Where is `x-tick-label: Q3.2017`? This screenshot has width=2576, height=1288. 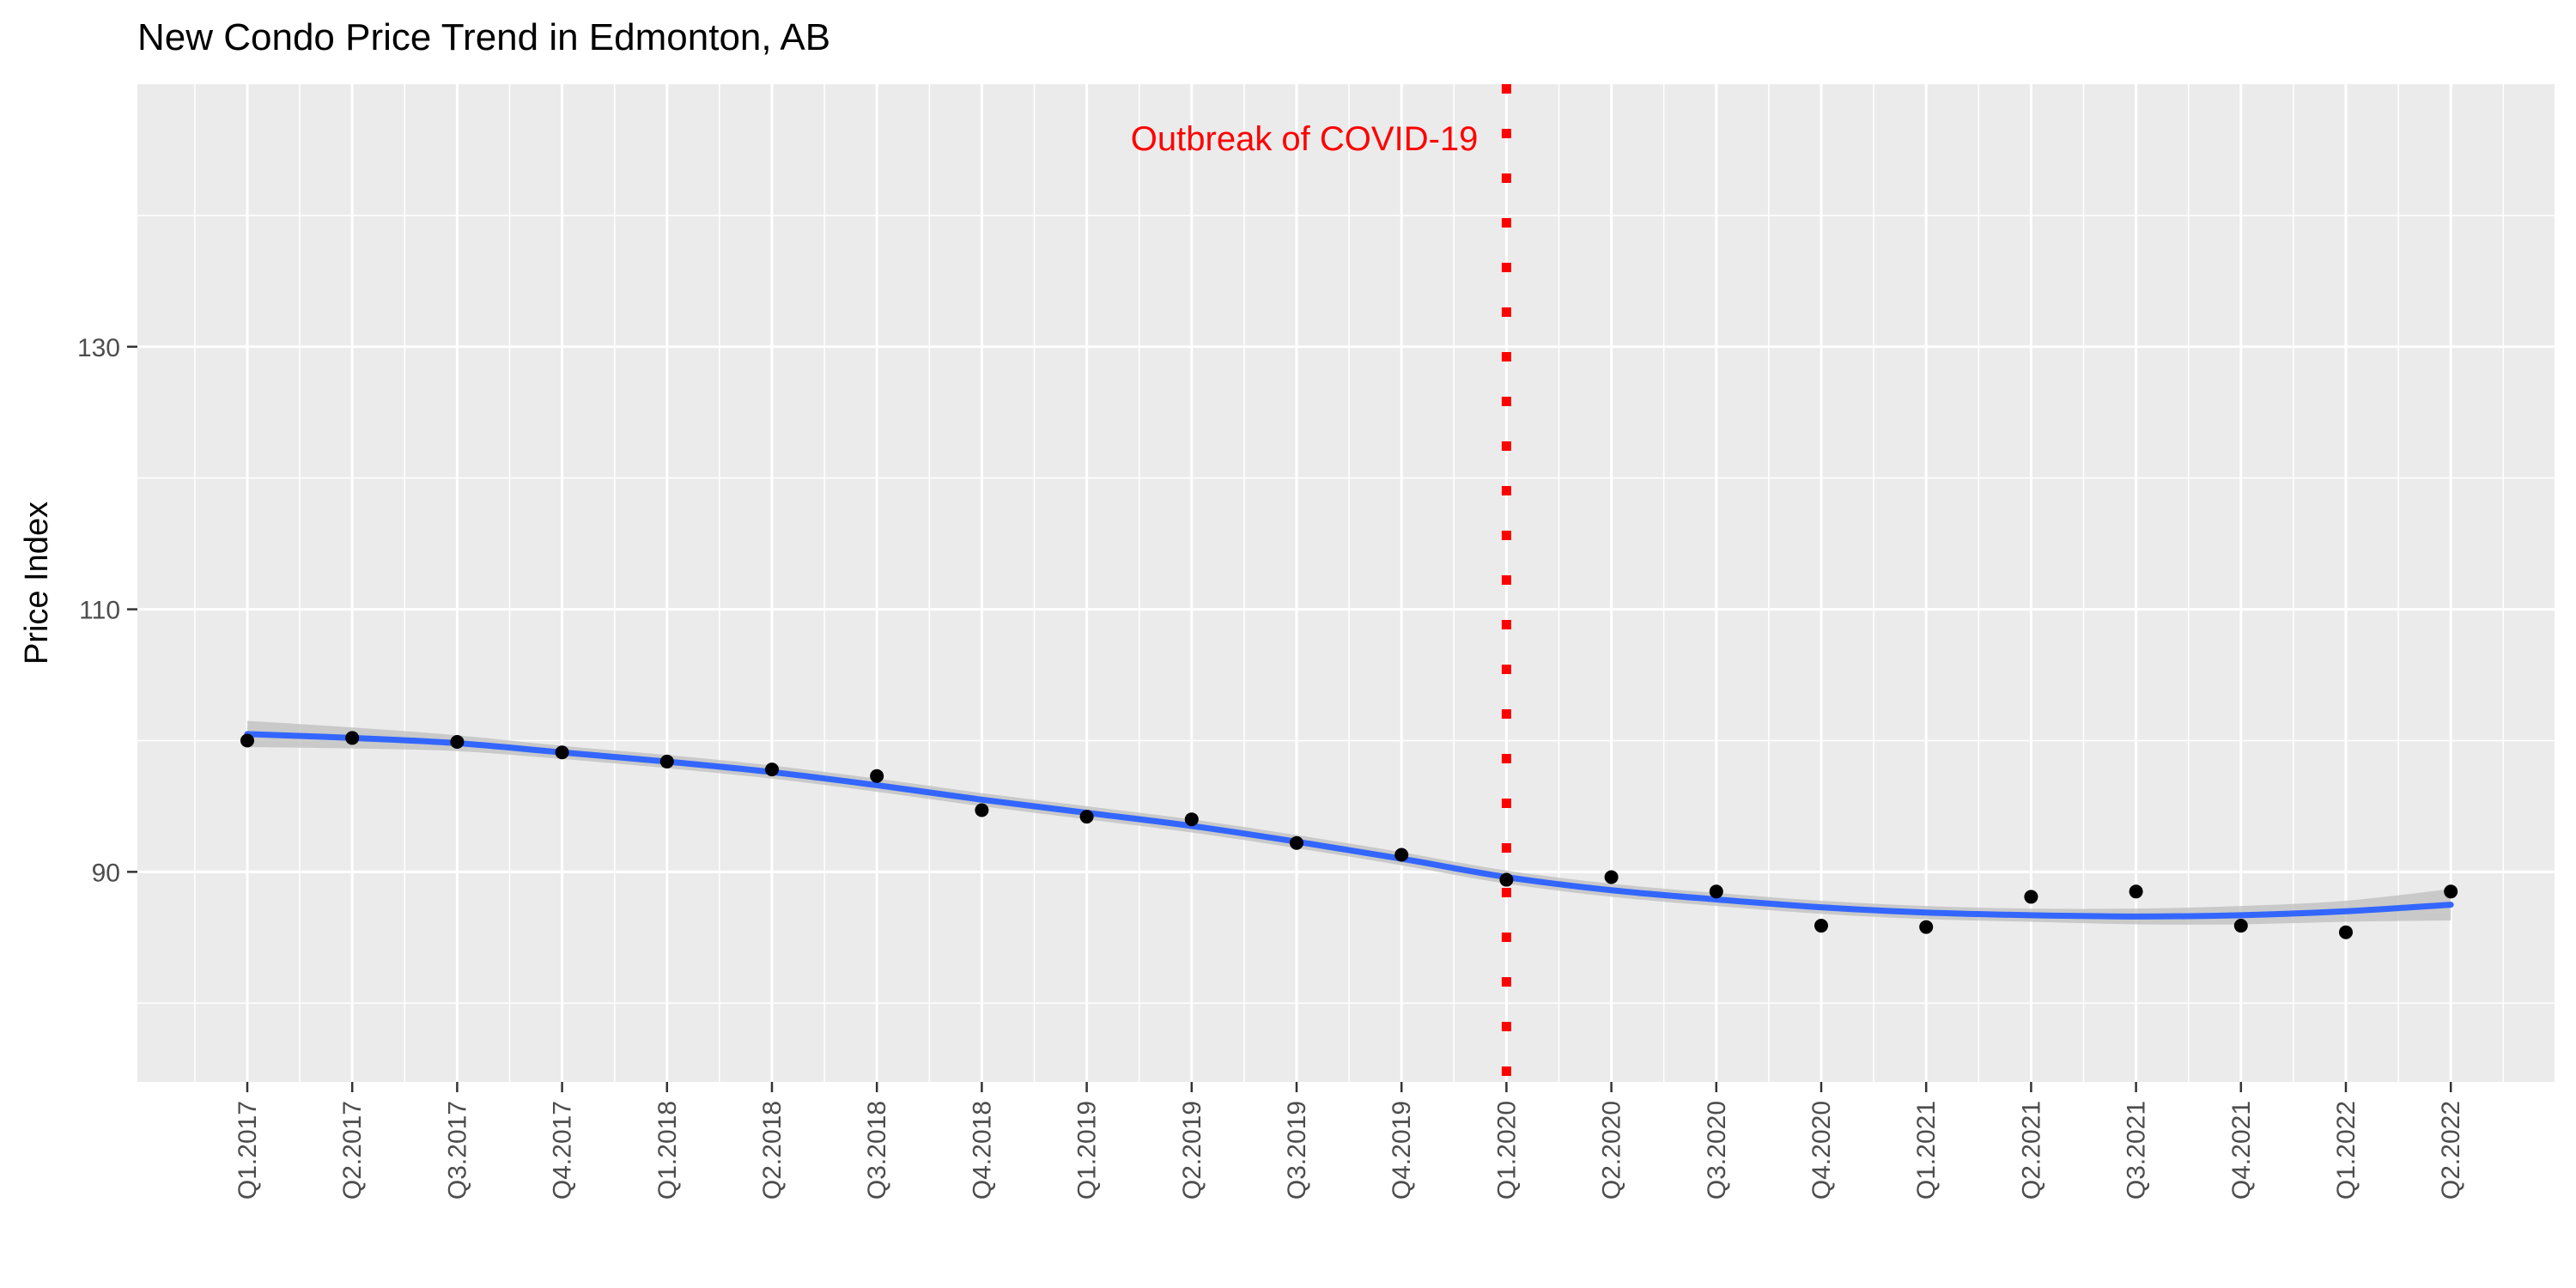
x-tick-label: Q3.2017 is located at coordinates (457, 1151).